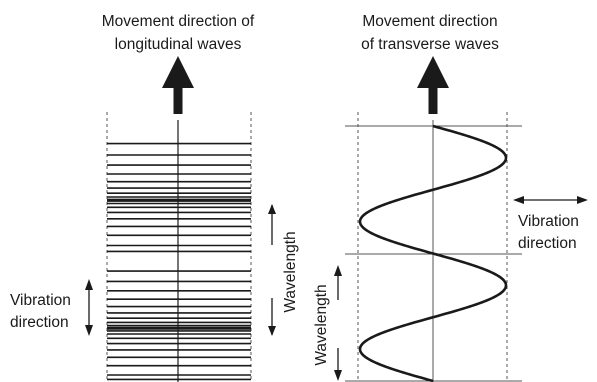 The width and height of the screenshot is (597, 382). Describe the element at coordinates (179, 262) in the screenshot. I see `longitudinal-medium-lines` at that location.